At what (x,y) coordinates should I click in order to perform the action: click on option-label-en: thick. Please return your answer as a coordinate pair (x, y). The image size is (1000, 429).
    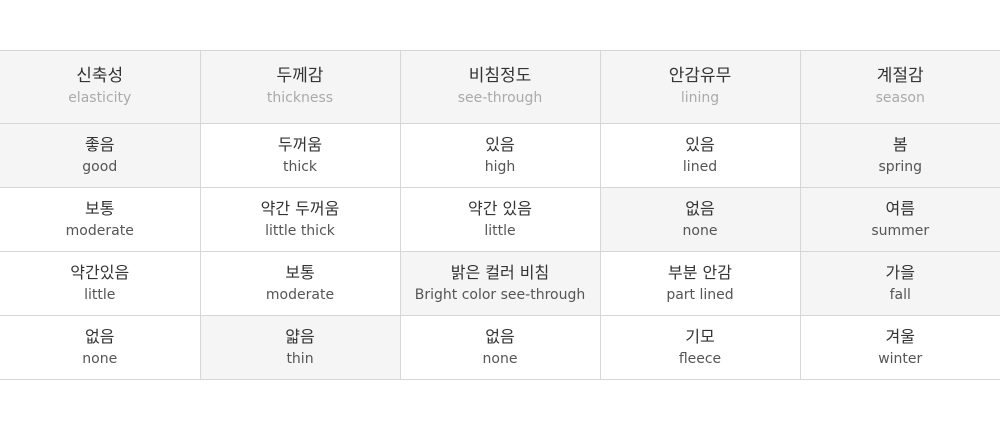
    Looking at the image, I should click on (300, 166).